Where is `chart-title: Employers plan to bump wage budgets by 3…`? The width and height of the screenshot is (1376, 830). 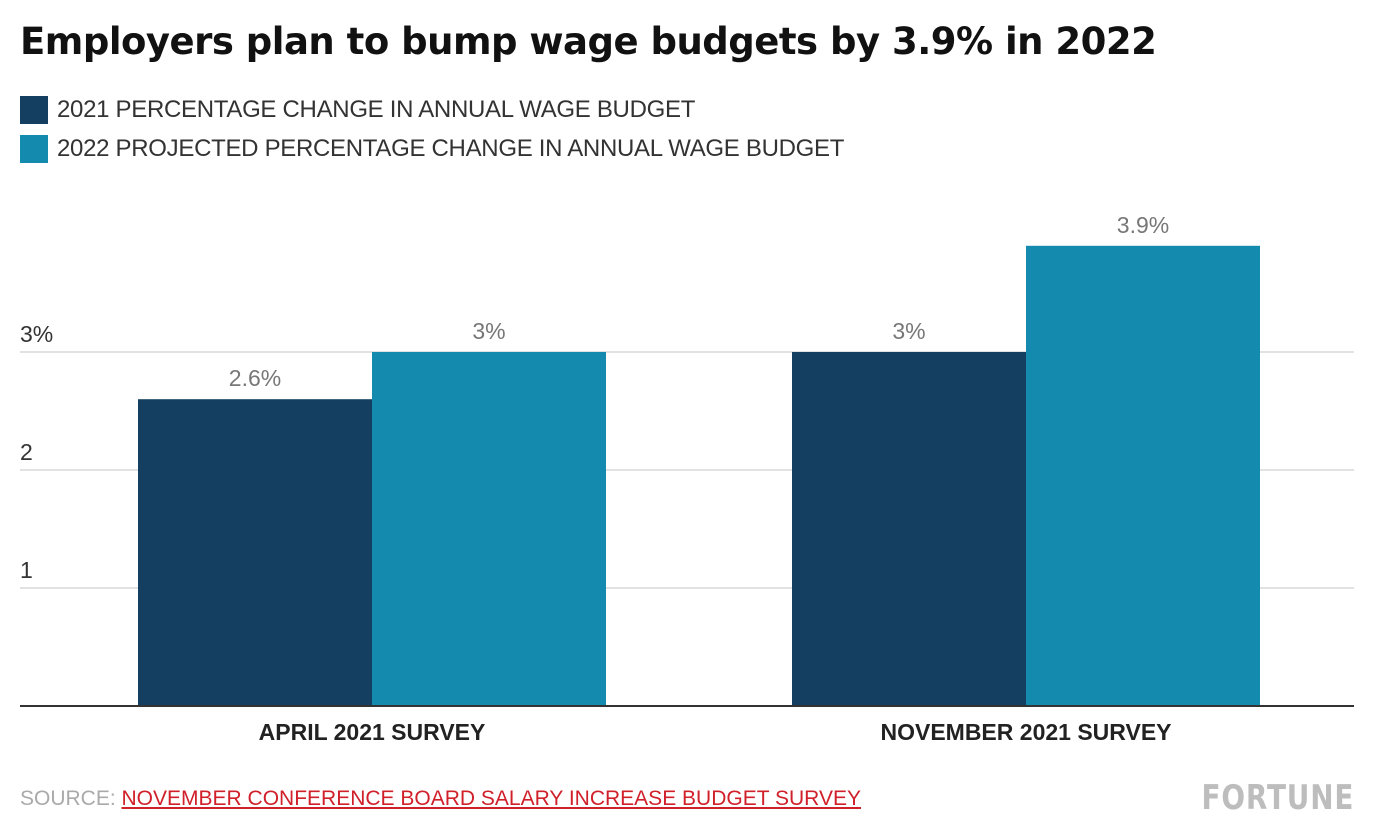
chart-title: Employers plan to bump wage budgets by 3… is located at coordinates (588, 41).